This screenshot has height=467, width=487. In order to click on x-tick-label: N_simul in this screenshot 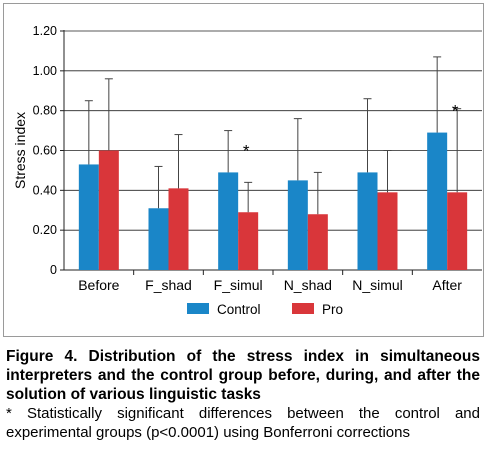, I will do `click(377, 285)`.